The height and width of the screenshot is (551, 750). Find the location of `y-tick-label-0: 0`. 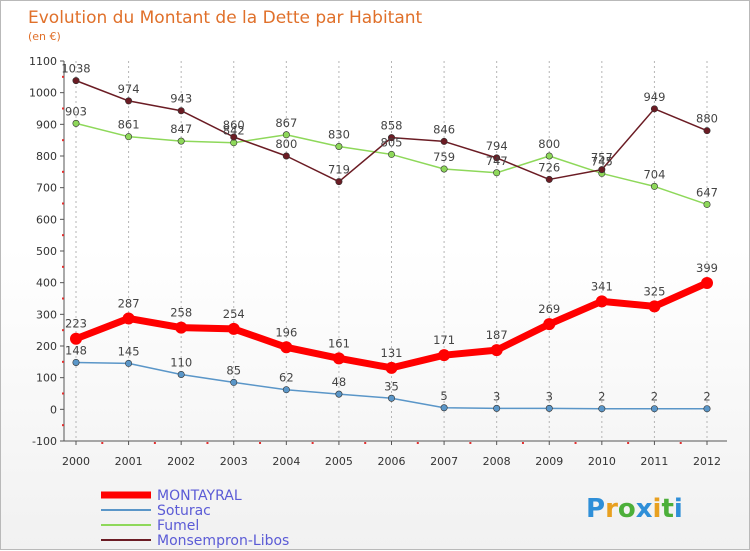

y-tick-label-0: 0 is located at coordinates (53, 409).